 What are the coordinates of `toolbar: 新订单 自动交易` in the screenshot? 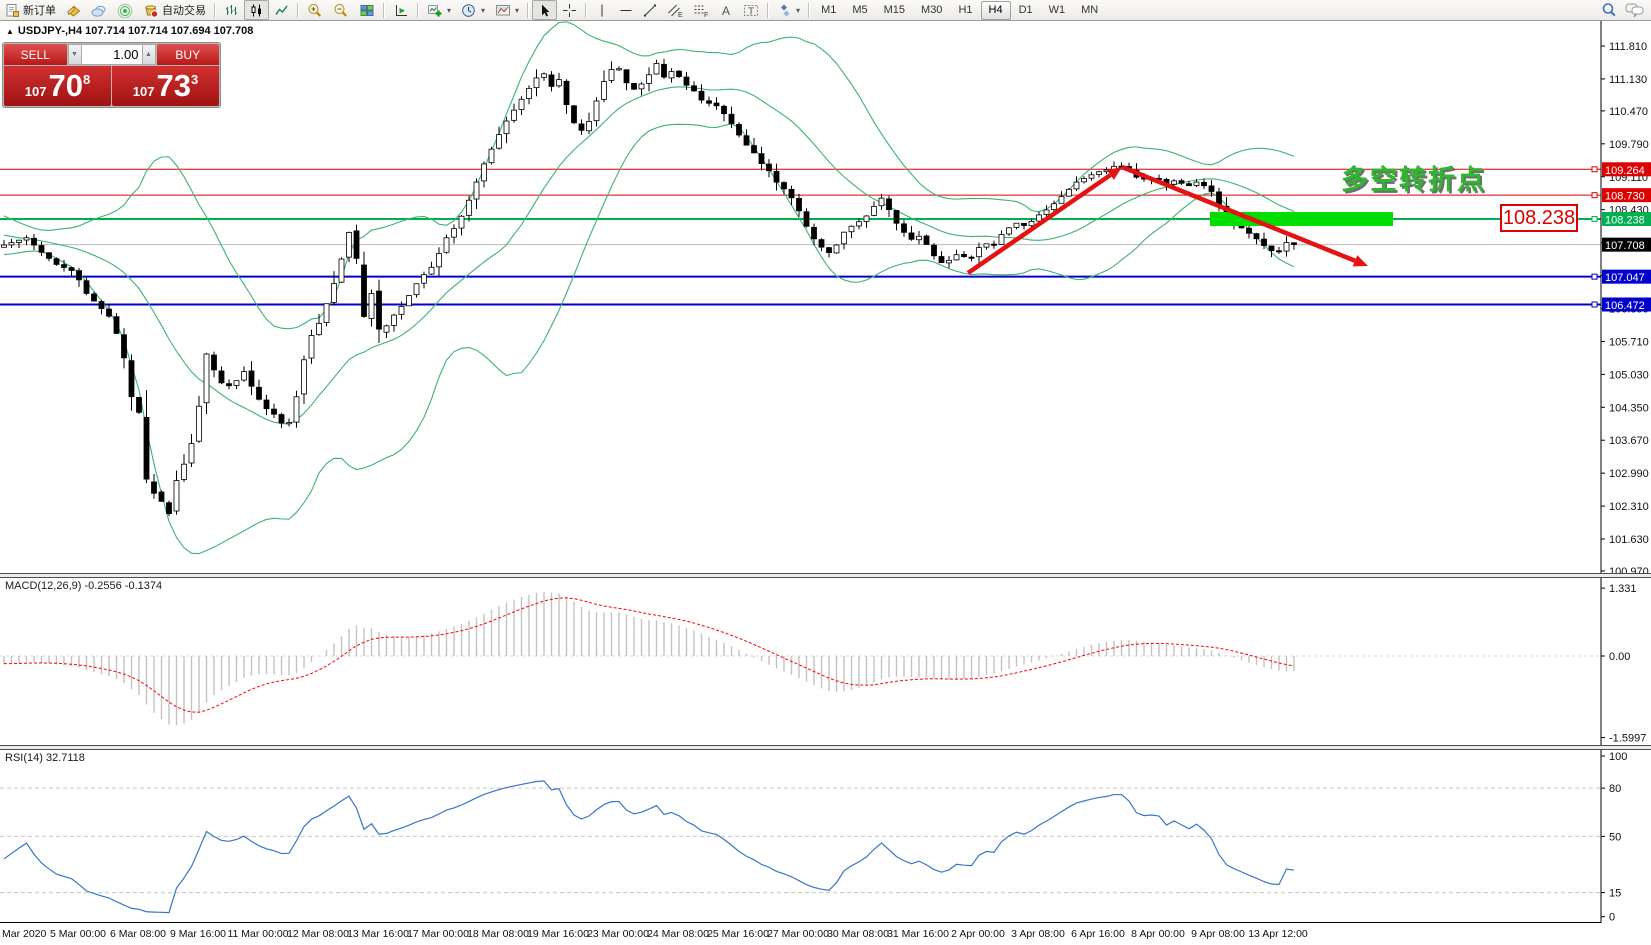 It's located at (825, 10).